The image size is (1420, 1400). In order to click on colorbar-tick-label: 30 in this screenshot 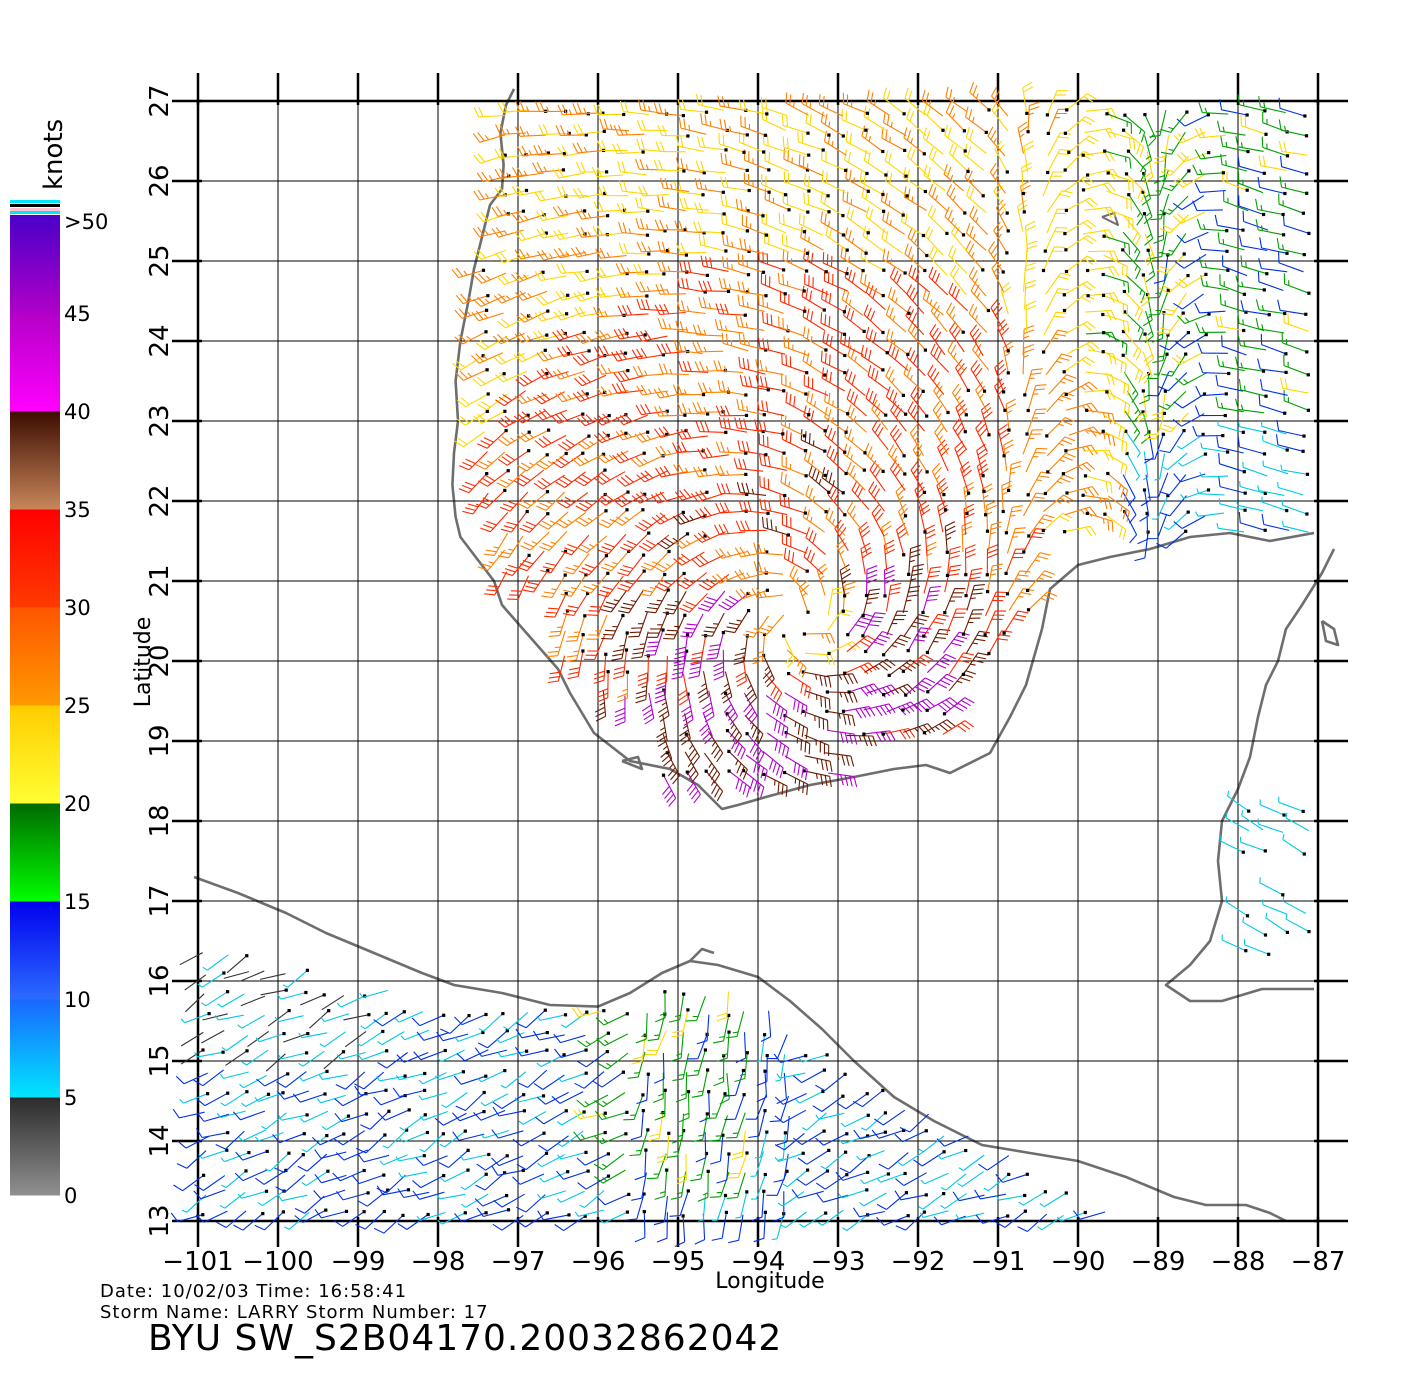, I will do `click(77, 608)`.